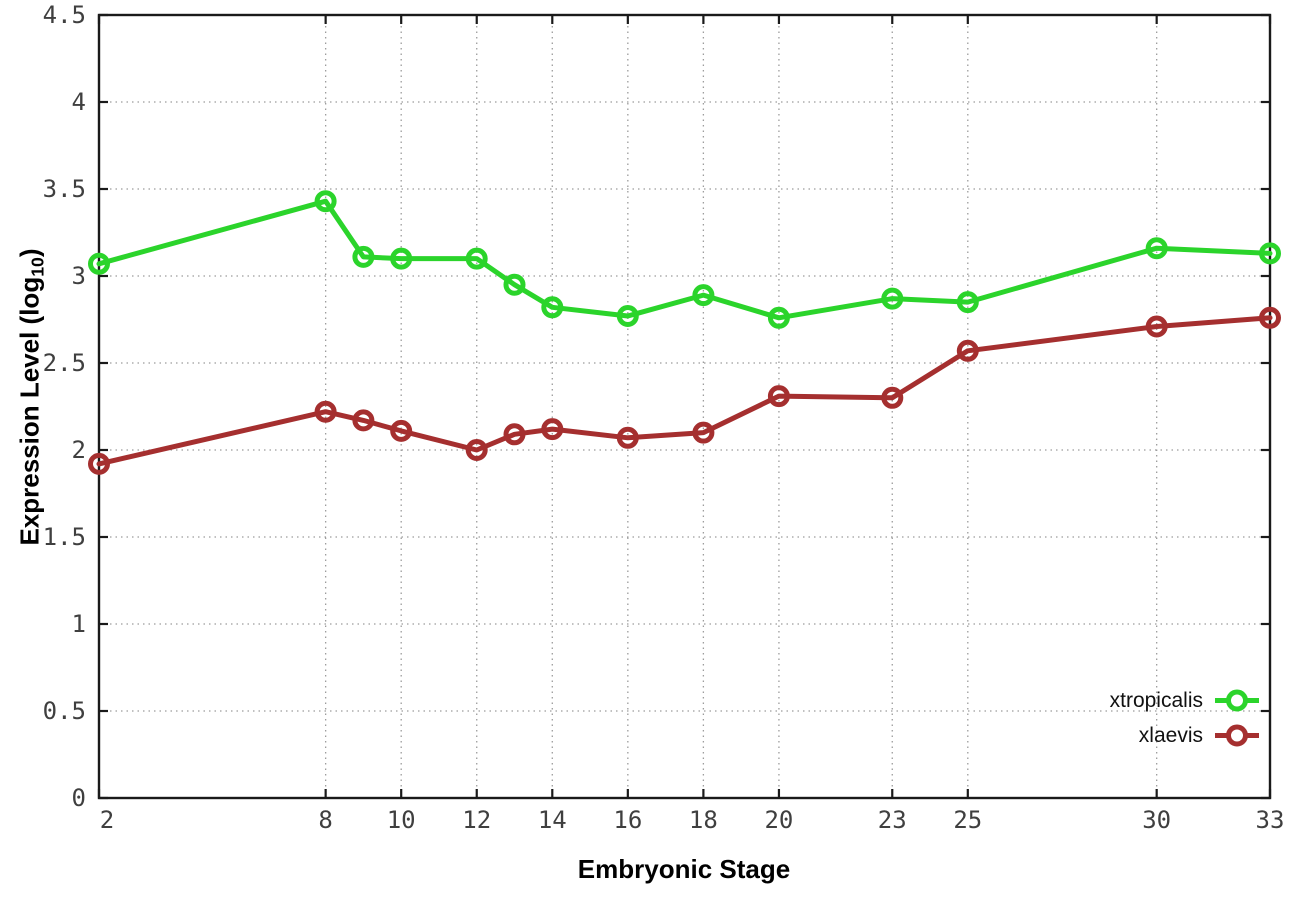 The image size is (1296, 907). Describe the element at coordinates (79, 450) in the screenshot. I see `y-tick-label: 2` at that location.